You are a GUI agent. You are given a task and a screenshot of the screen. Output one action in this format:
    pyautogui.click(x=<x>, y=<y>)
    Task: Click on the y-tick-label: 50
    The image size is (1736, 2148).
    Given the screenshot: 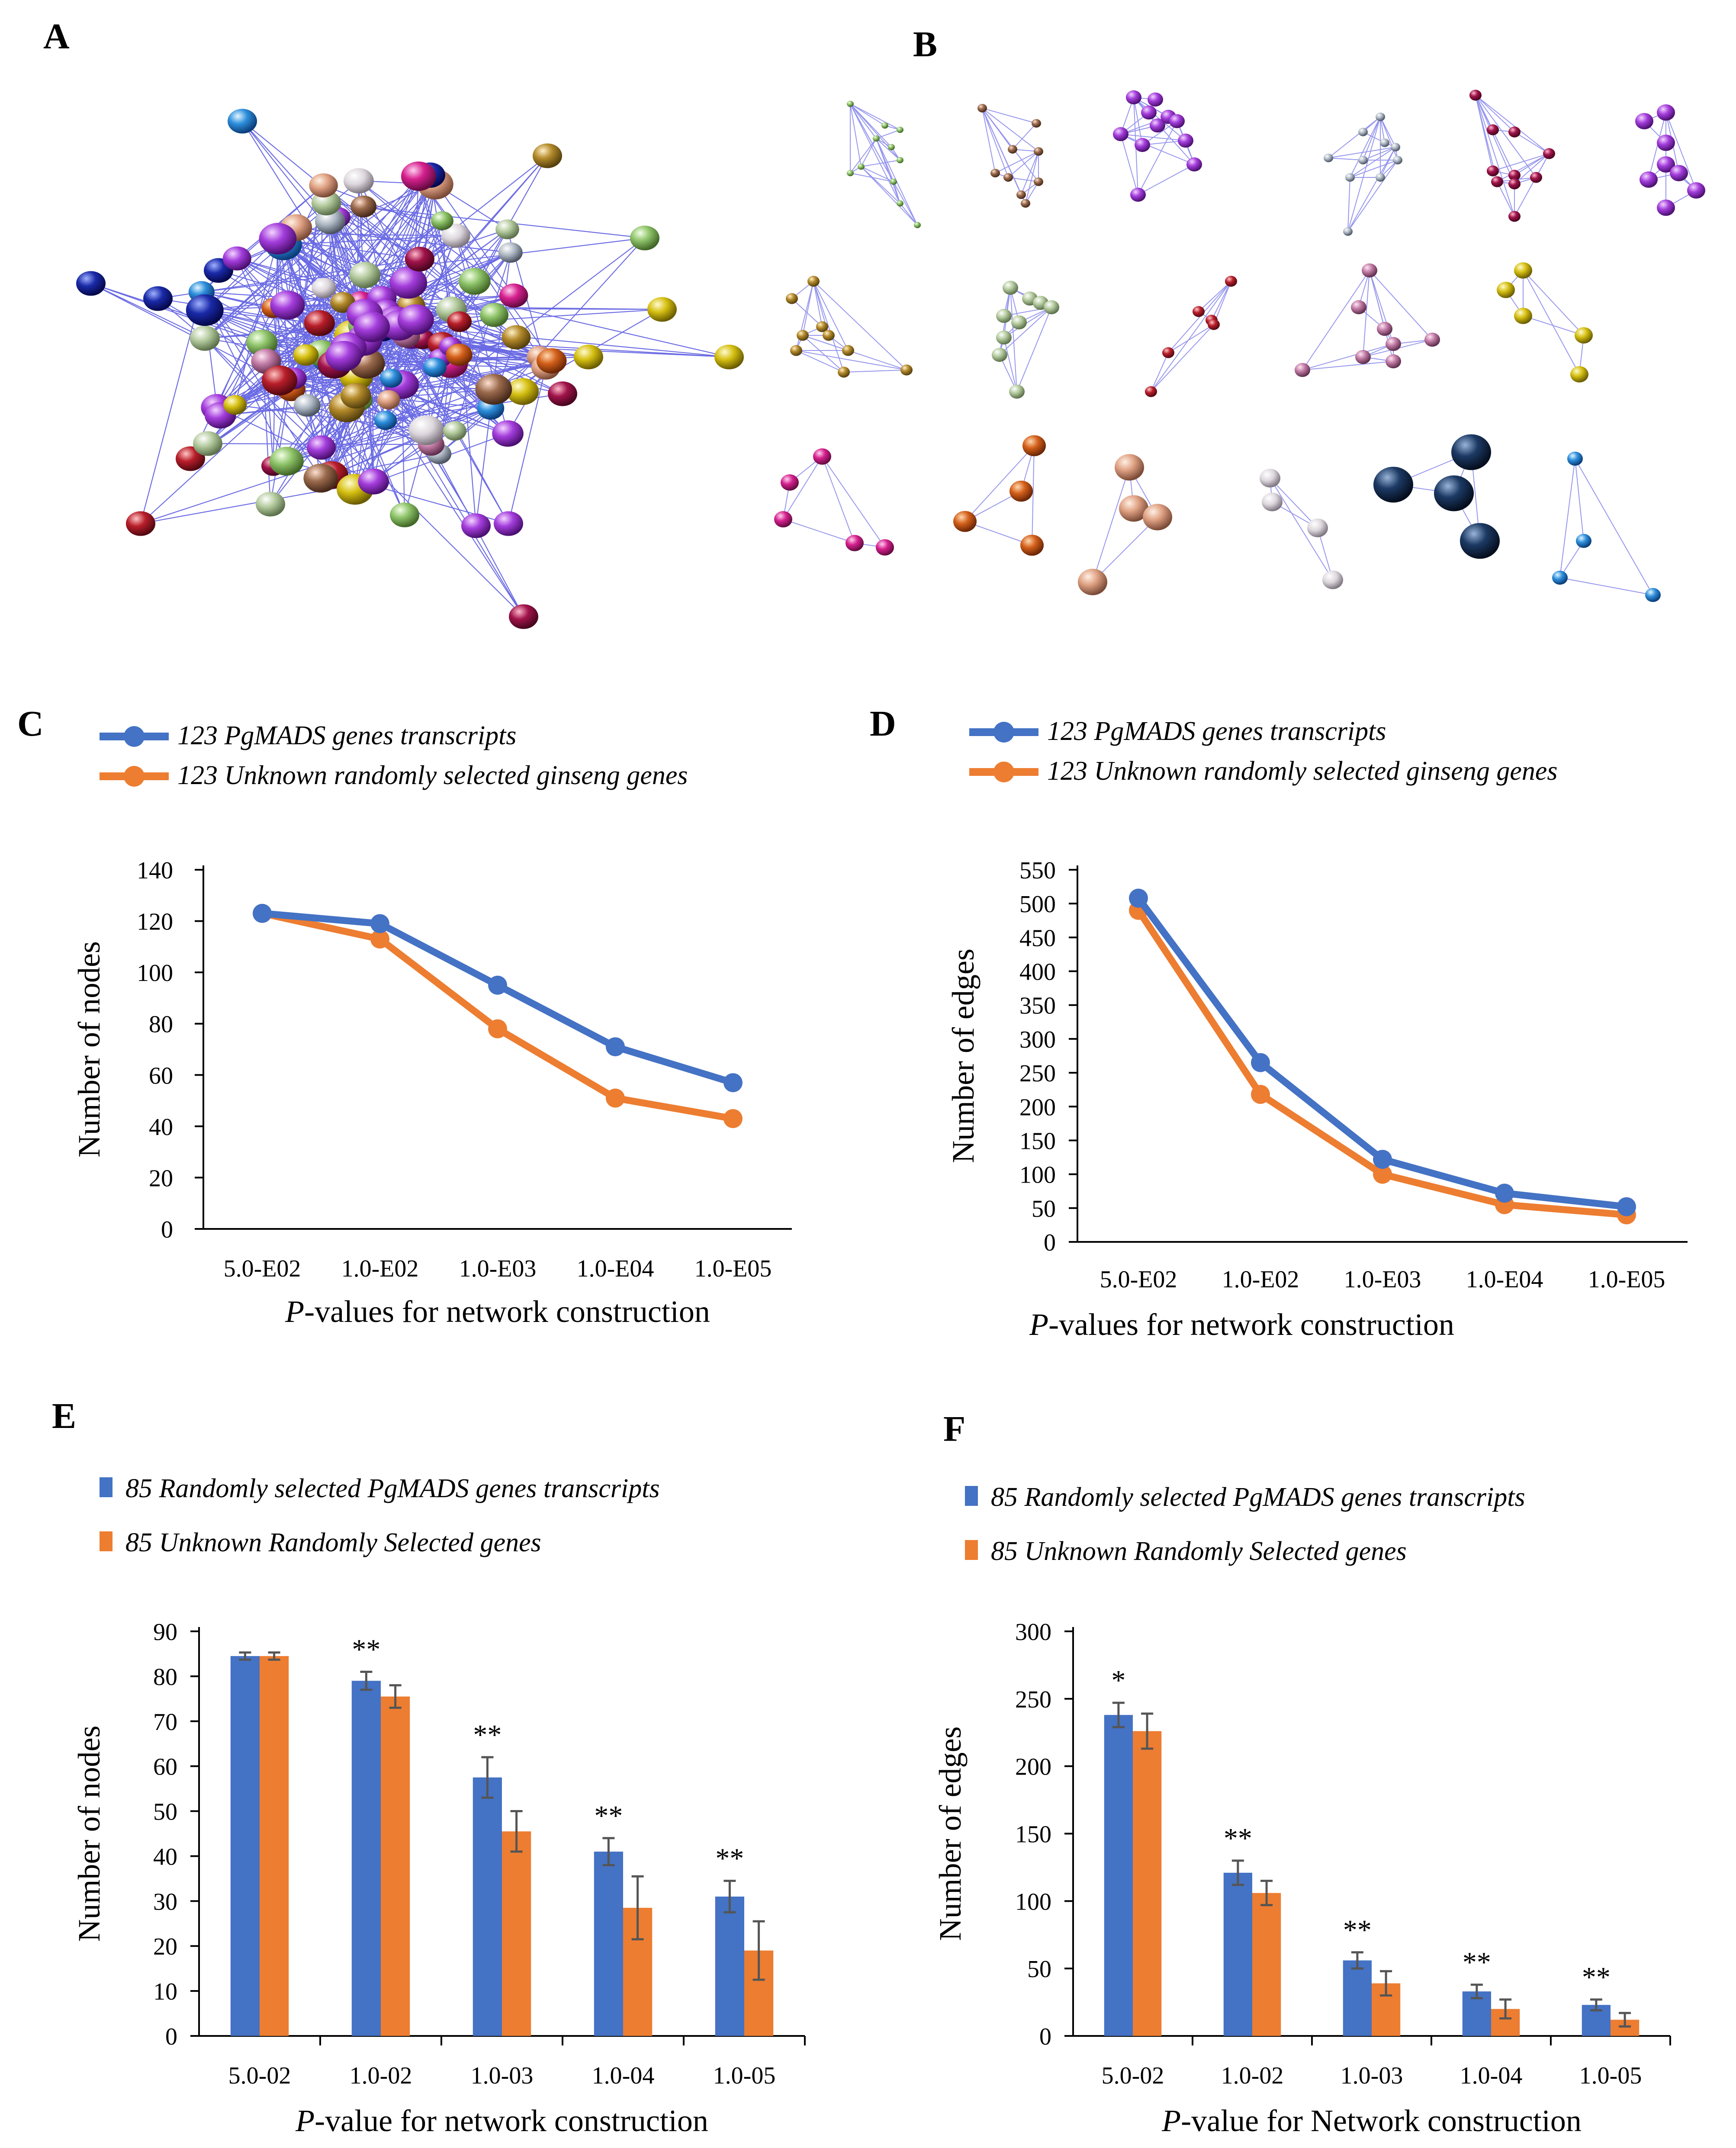 What is the action you would take?
    pyautogui.click(x=1044, y=1209)
    